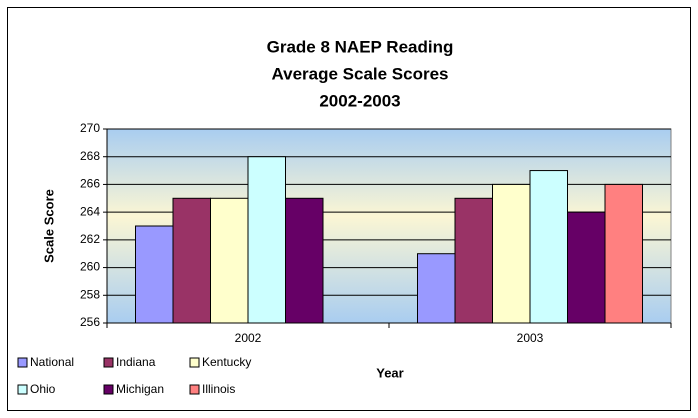 This screenshot has width=698, height=418. What do you see at coordinates (359, 100) in the screenshot?
I see `chart-title: 2002-2003` at bounding box center [359, 100].